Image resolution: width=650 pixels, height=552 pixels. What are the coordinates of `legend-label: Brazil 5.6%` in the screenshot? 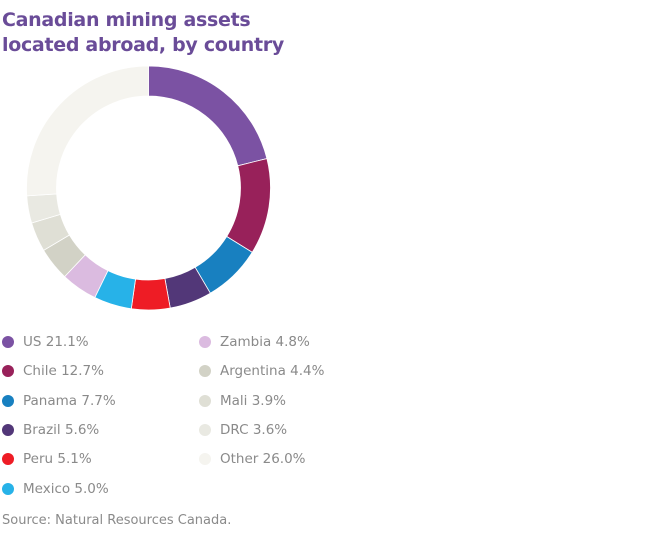 It's located at (61, 429).